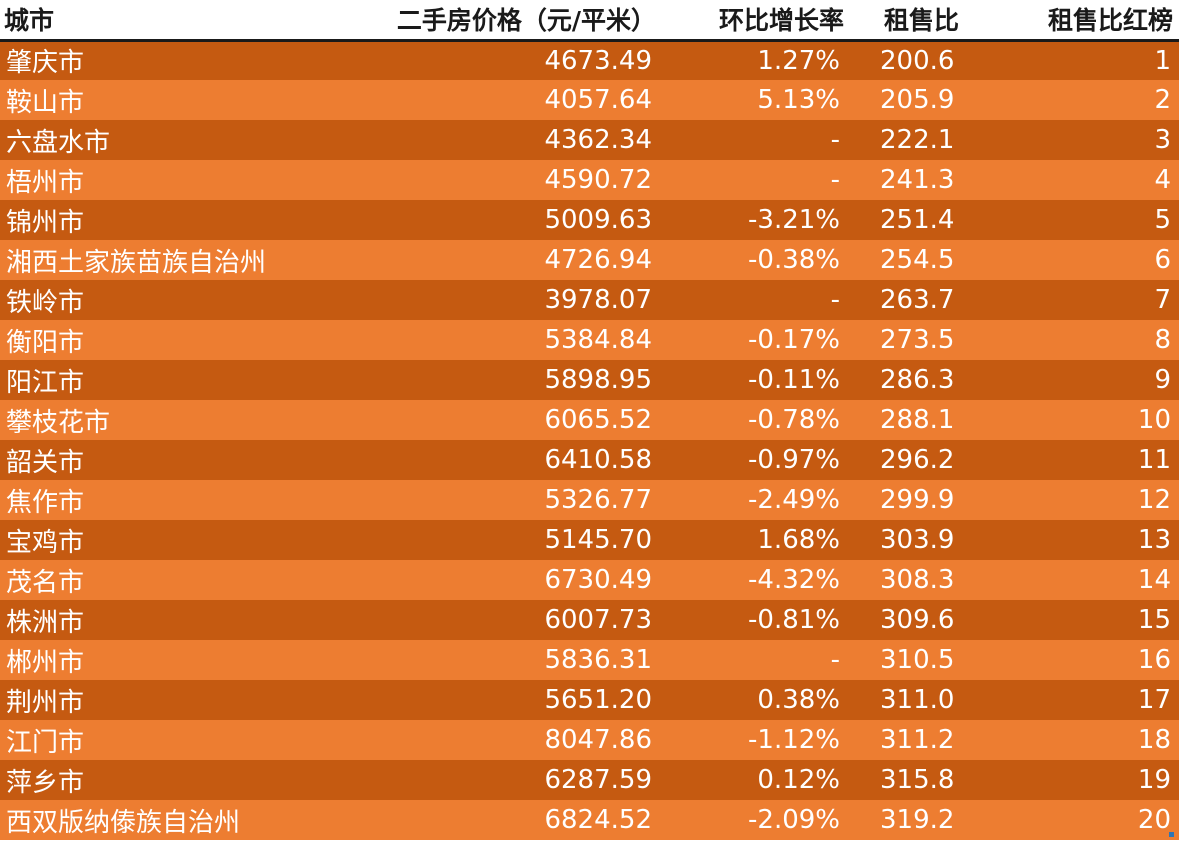  What do you see at coordinates (1162, 260) in the screenshot?
I see `cell-rank: 6` at bounding box center [1162, 260].